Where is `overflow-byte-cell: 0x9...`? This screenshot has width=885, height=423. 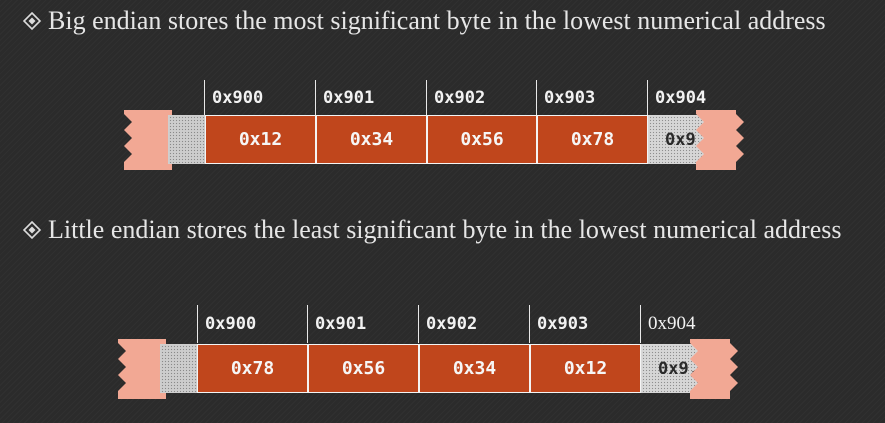 overflow-byte-cell: 0x9... is located at coordinates (674, 368).